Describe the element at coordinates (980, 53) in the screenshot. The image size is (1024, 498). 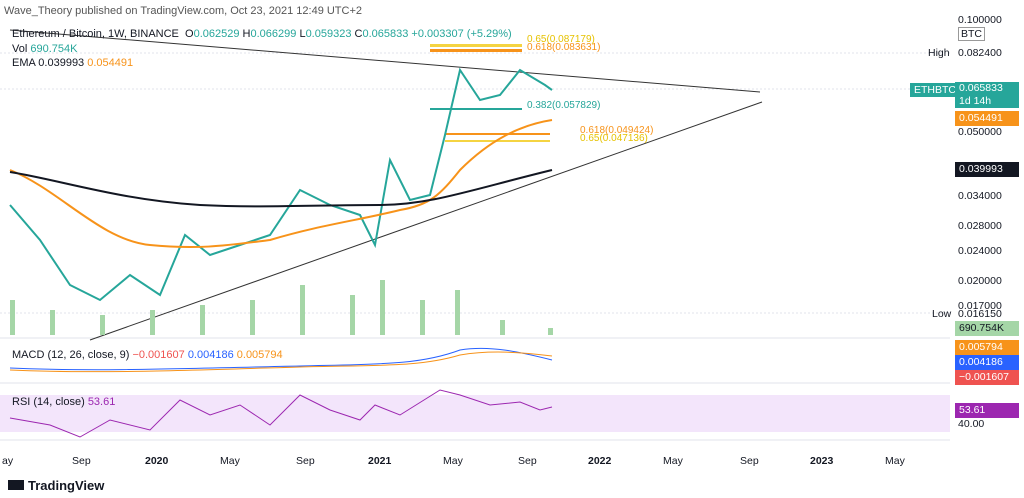
I see `price-label: 0.082400` at that location.